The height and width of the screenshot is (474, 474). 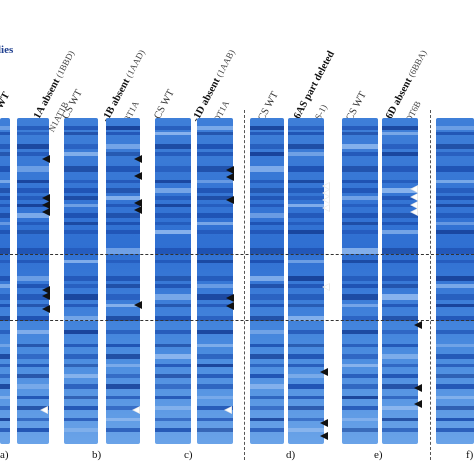 I want to click on panel-letter-d: d), so click(x=291, y=455).